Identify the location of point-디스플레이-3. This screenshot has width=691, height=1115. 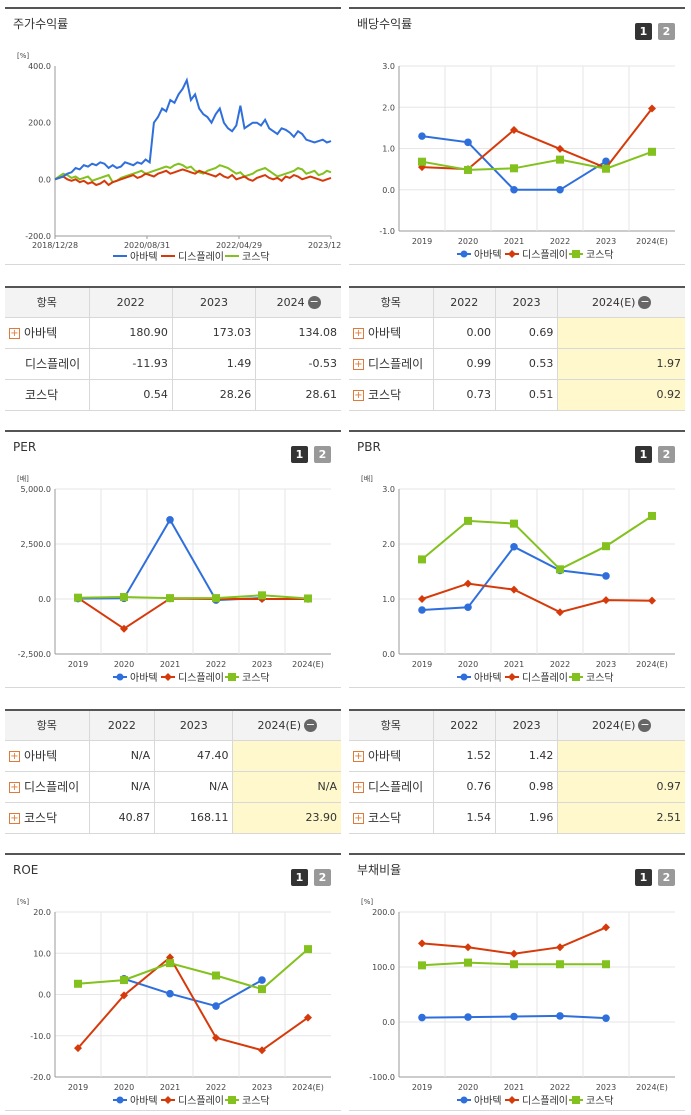
(560, 612).